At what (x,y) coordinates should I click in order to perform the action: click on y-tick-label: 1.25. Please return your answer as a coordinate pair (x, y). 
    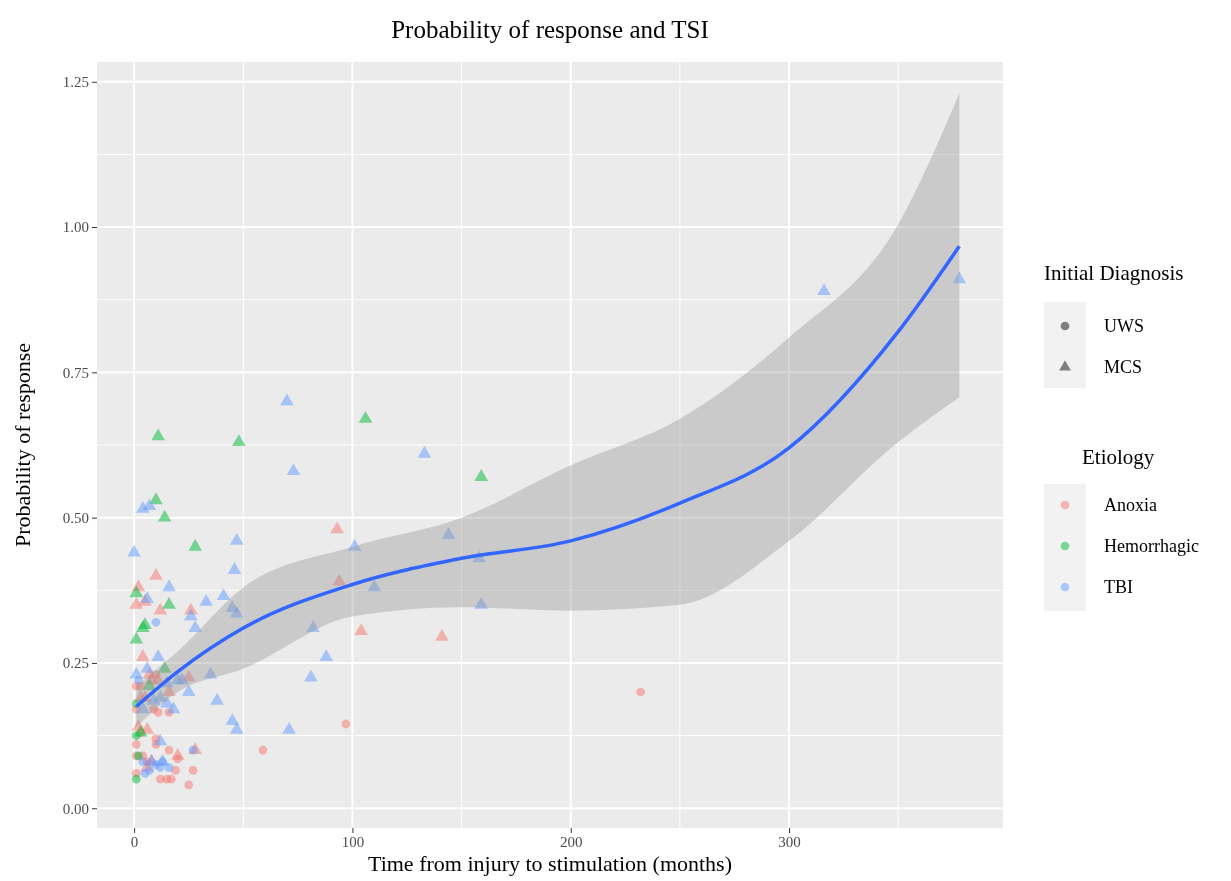
    Looking at the image, I should click on (75, 82).